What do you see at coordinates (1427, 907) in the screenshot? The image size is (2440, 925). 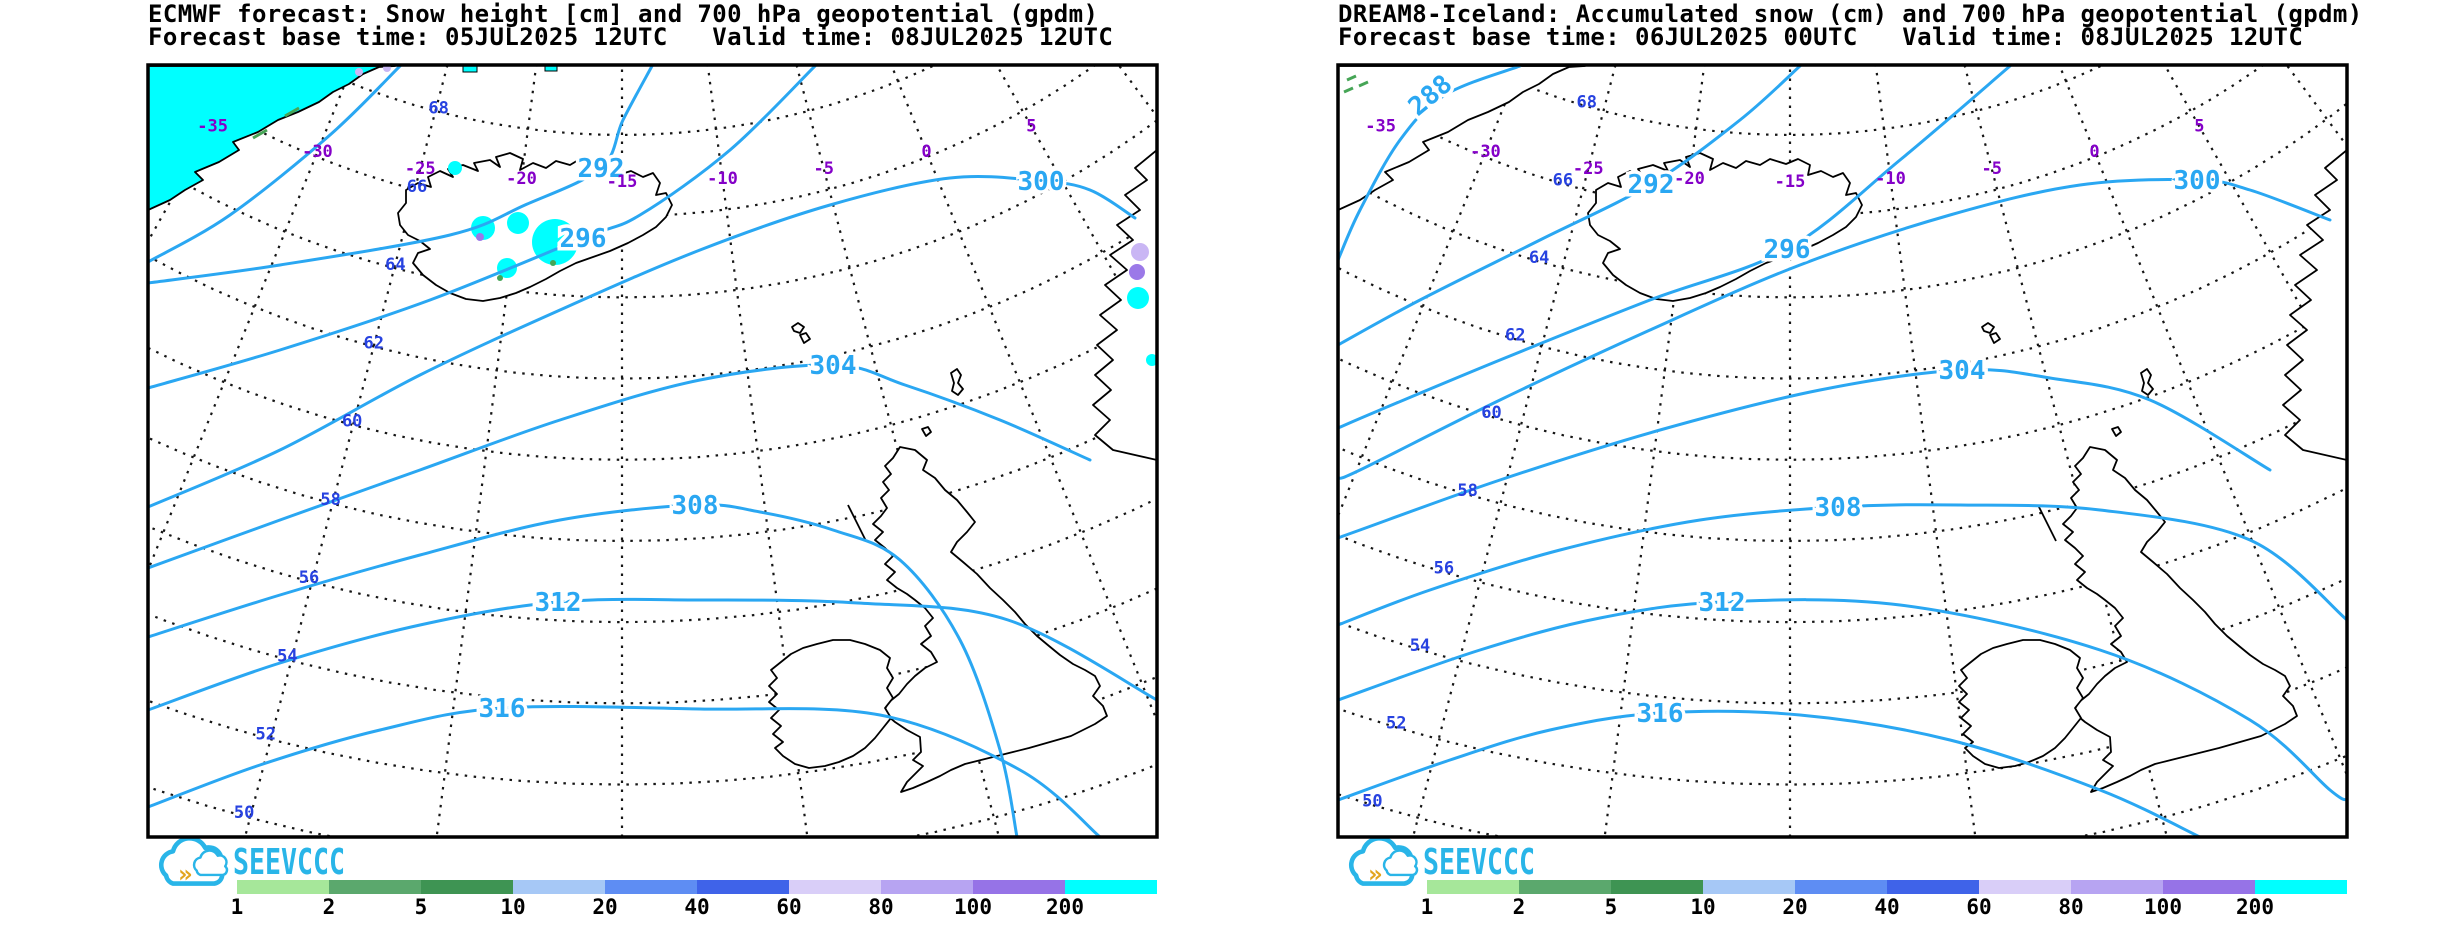 I see `colorbar-tick-label: 1` at bounding box center [1427, 907].